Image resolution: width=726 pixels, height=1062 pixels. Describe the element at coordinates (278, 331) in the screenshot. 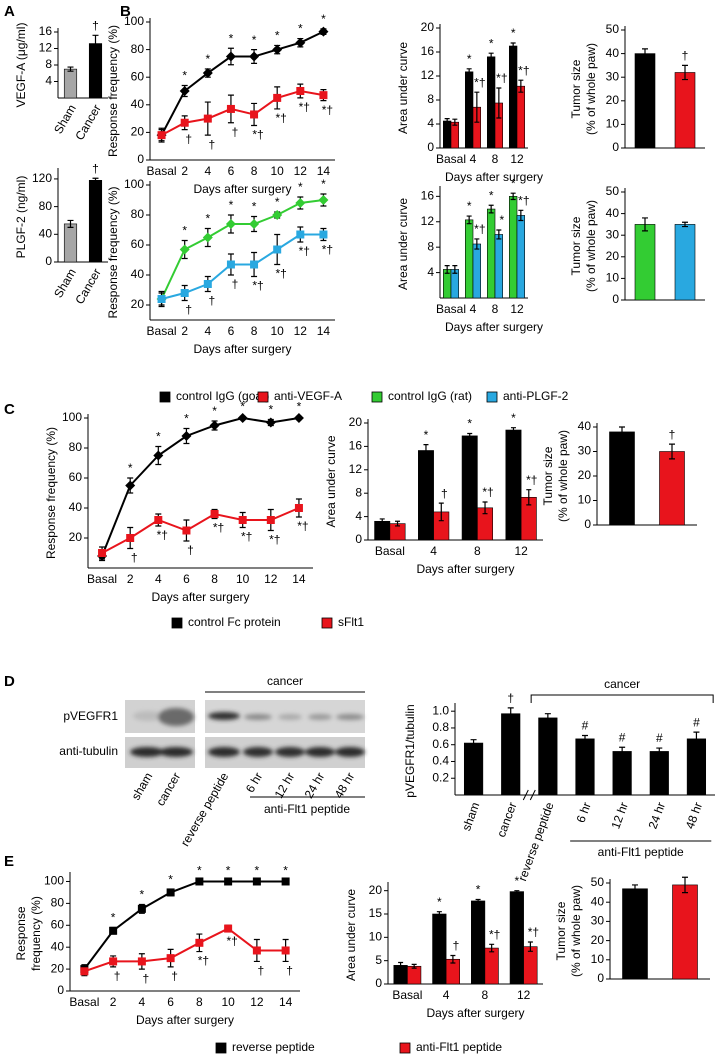

I see `x-tick-label: 10` at that location.